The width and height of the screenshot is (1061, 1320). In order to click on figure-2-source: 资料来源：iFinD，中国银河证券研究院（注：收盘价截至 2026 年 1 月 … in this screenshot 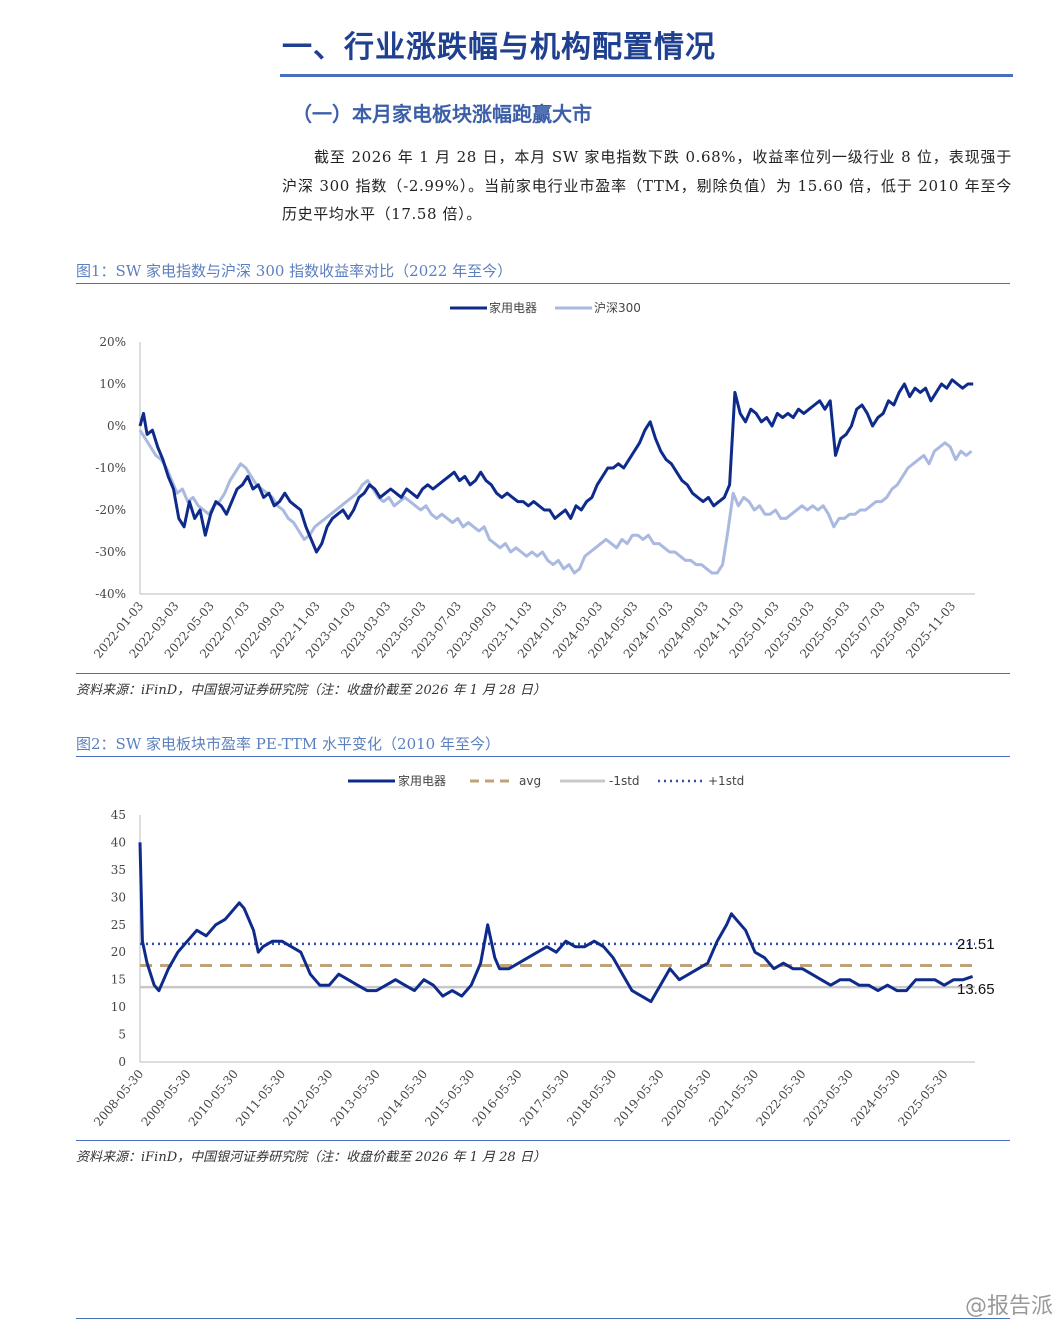, I will do `click(311, 1157)`.